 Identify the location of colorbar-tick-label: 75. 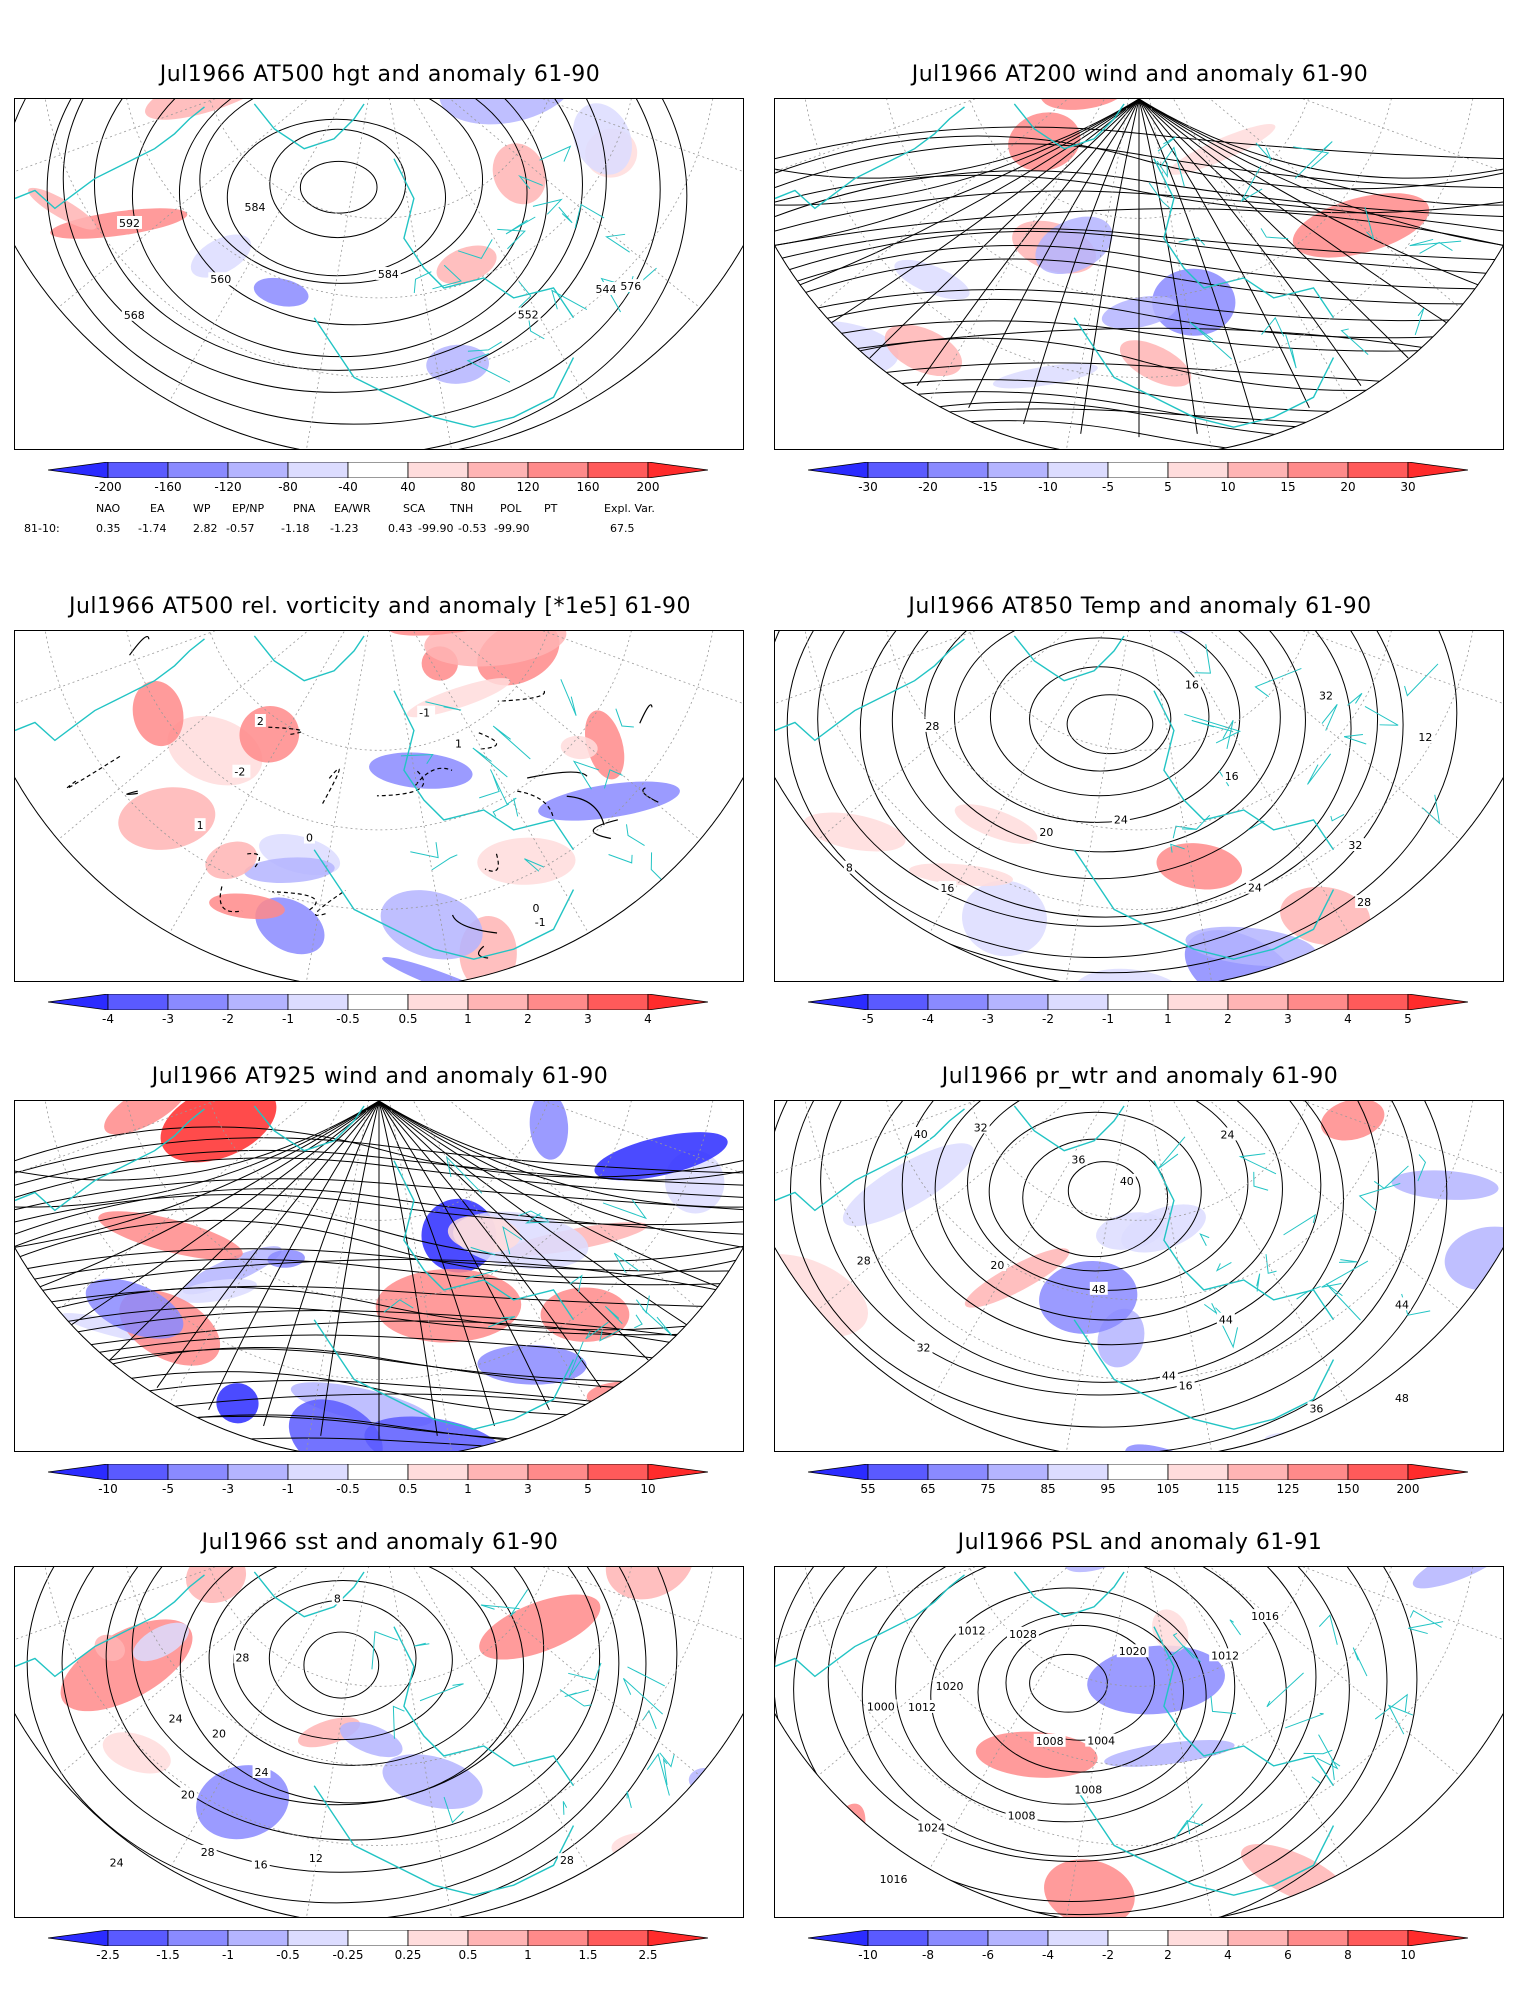
(988, 1489).